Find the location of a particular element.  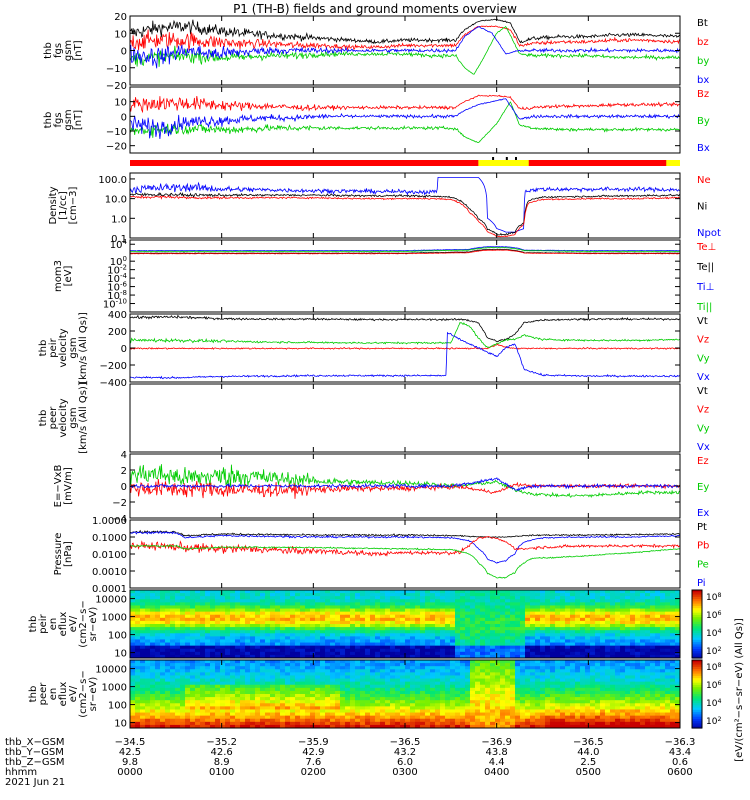

ytick-label: −10 is located at coordinates (116, 69).